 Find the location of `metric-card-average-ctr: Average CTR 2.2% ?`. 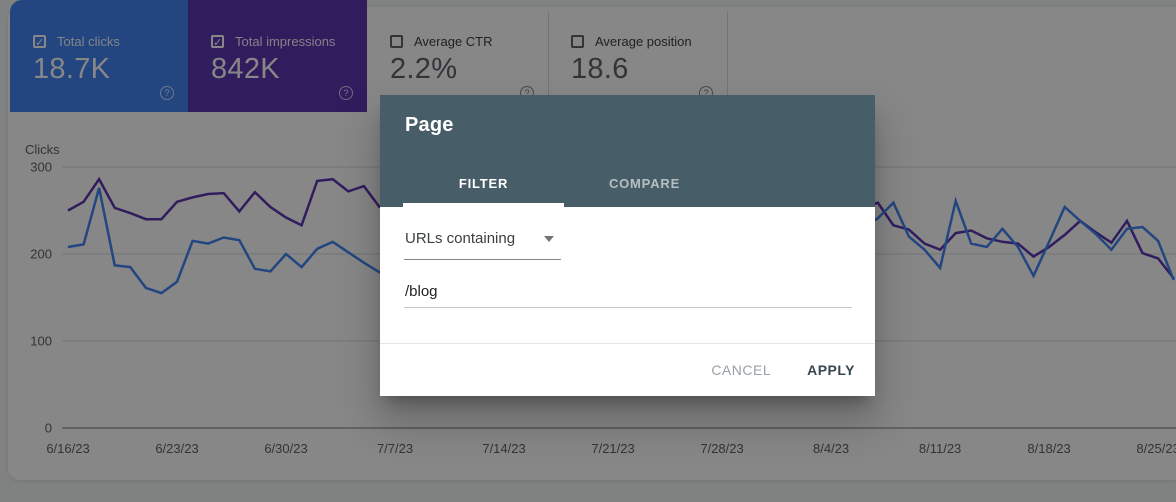

metric-card-average-ctr: Average CTR 2.2% ? is located at coordinates (457, 56).